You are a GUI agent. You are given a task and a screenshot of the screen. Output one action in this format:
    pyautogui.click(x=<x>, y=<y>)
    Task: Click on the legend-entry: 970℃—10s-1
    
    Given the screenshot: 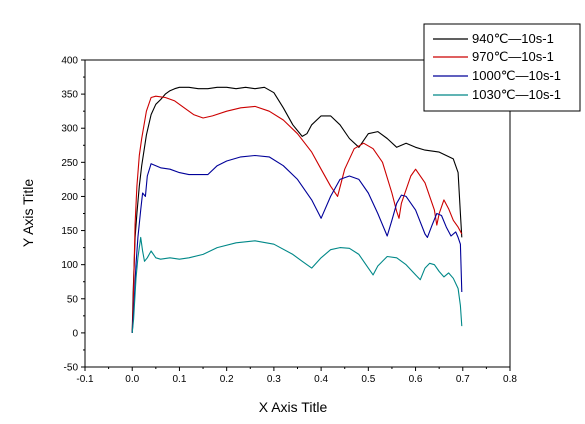 What is the action you would take?
    pyautogui.click(x=493, y=56)
    